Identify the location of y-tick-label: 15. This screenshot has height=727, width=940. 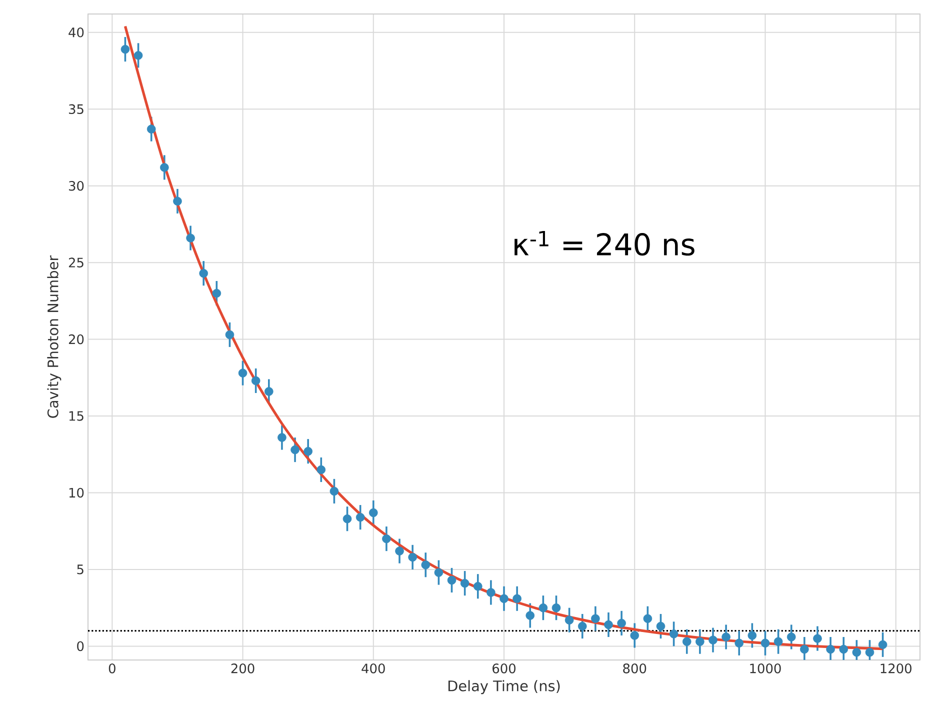
(76, 416).